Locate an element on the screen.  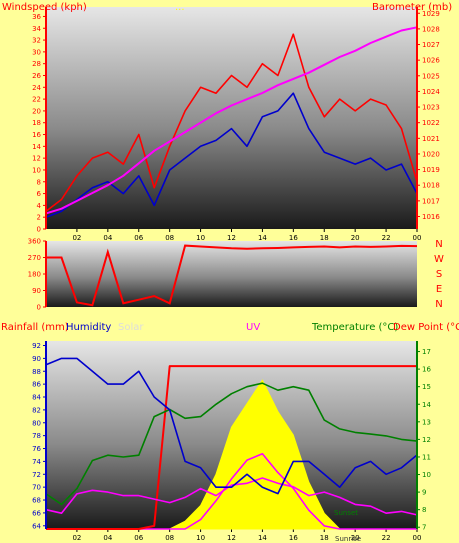
compass-label: S is located at coordinates (439, 274).